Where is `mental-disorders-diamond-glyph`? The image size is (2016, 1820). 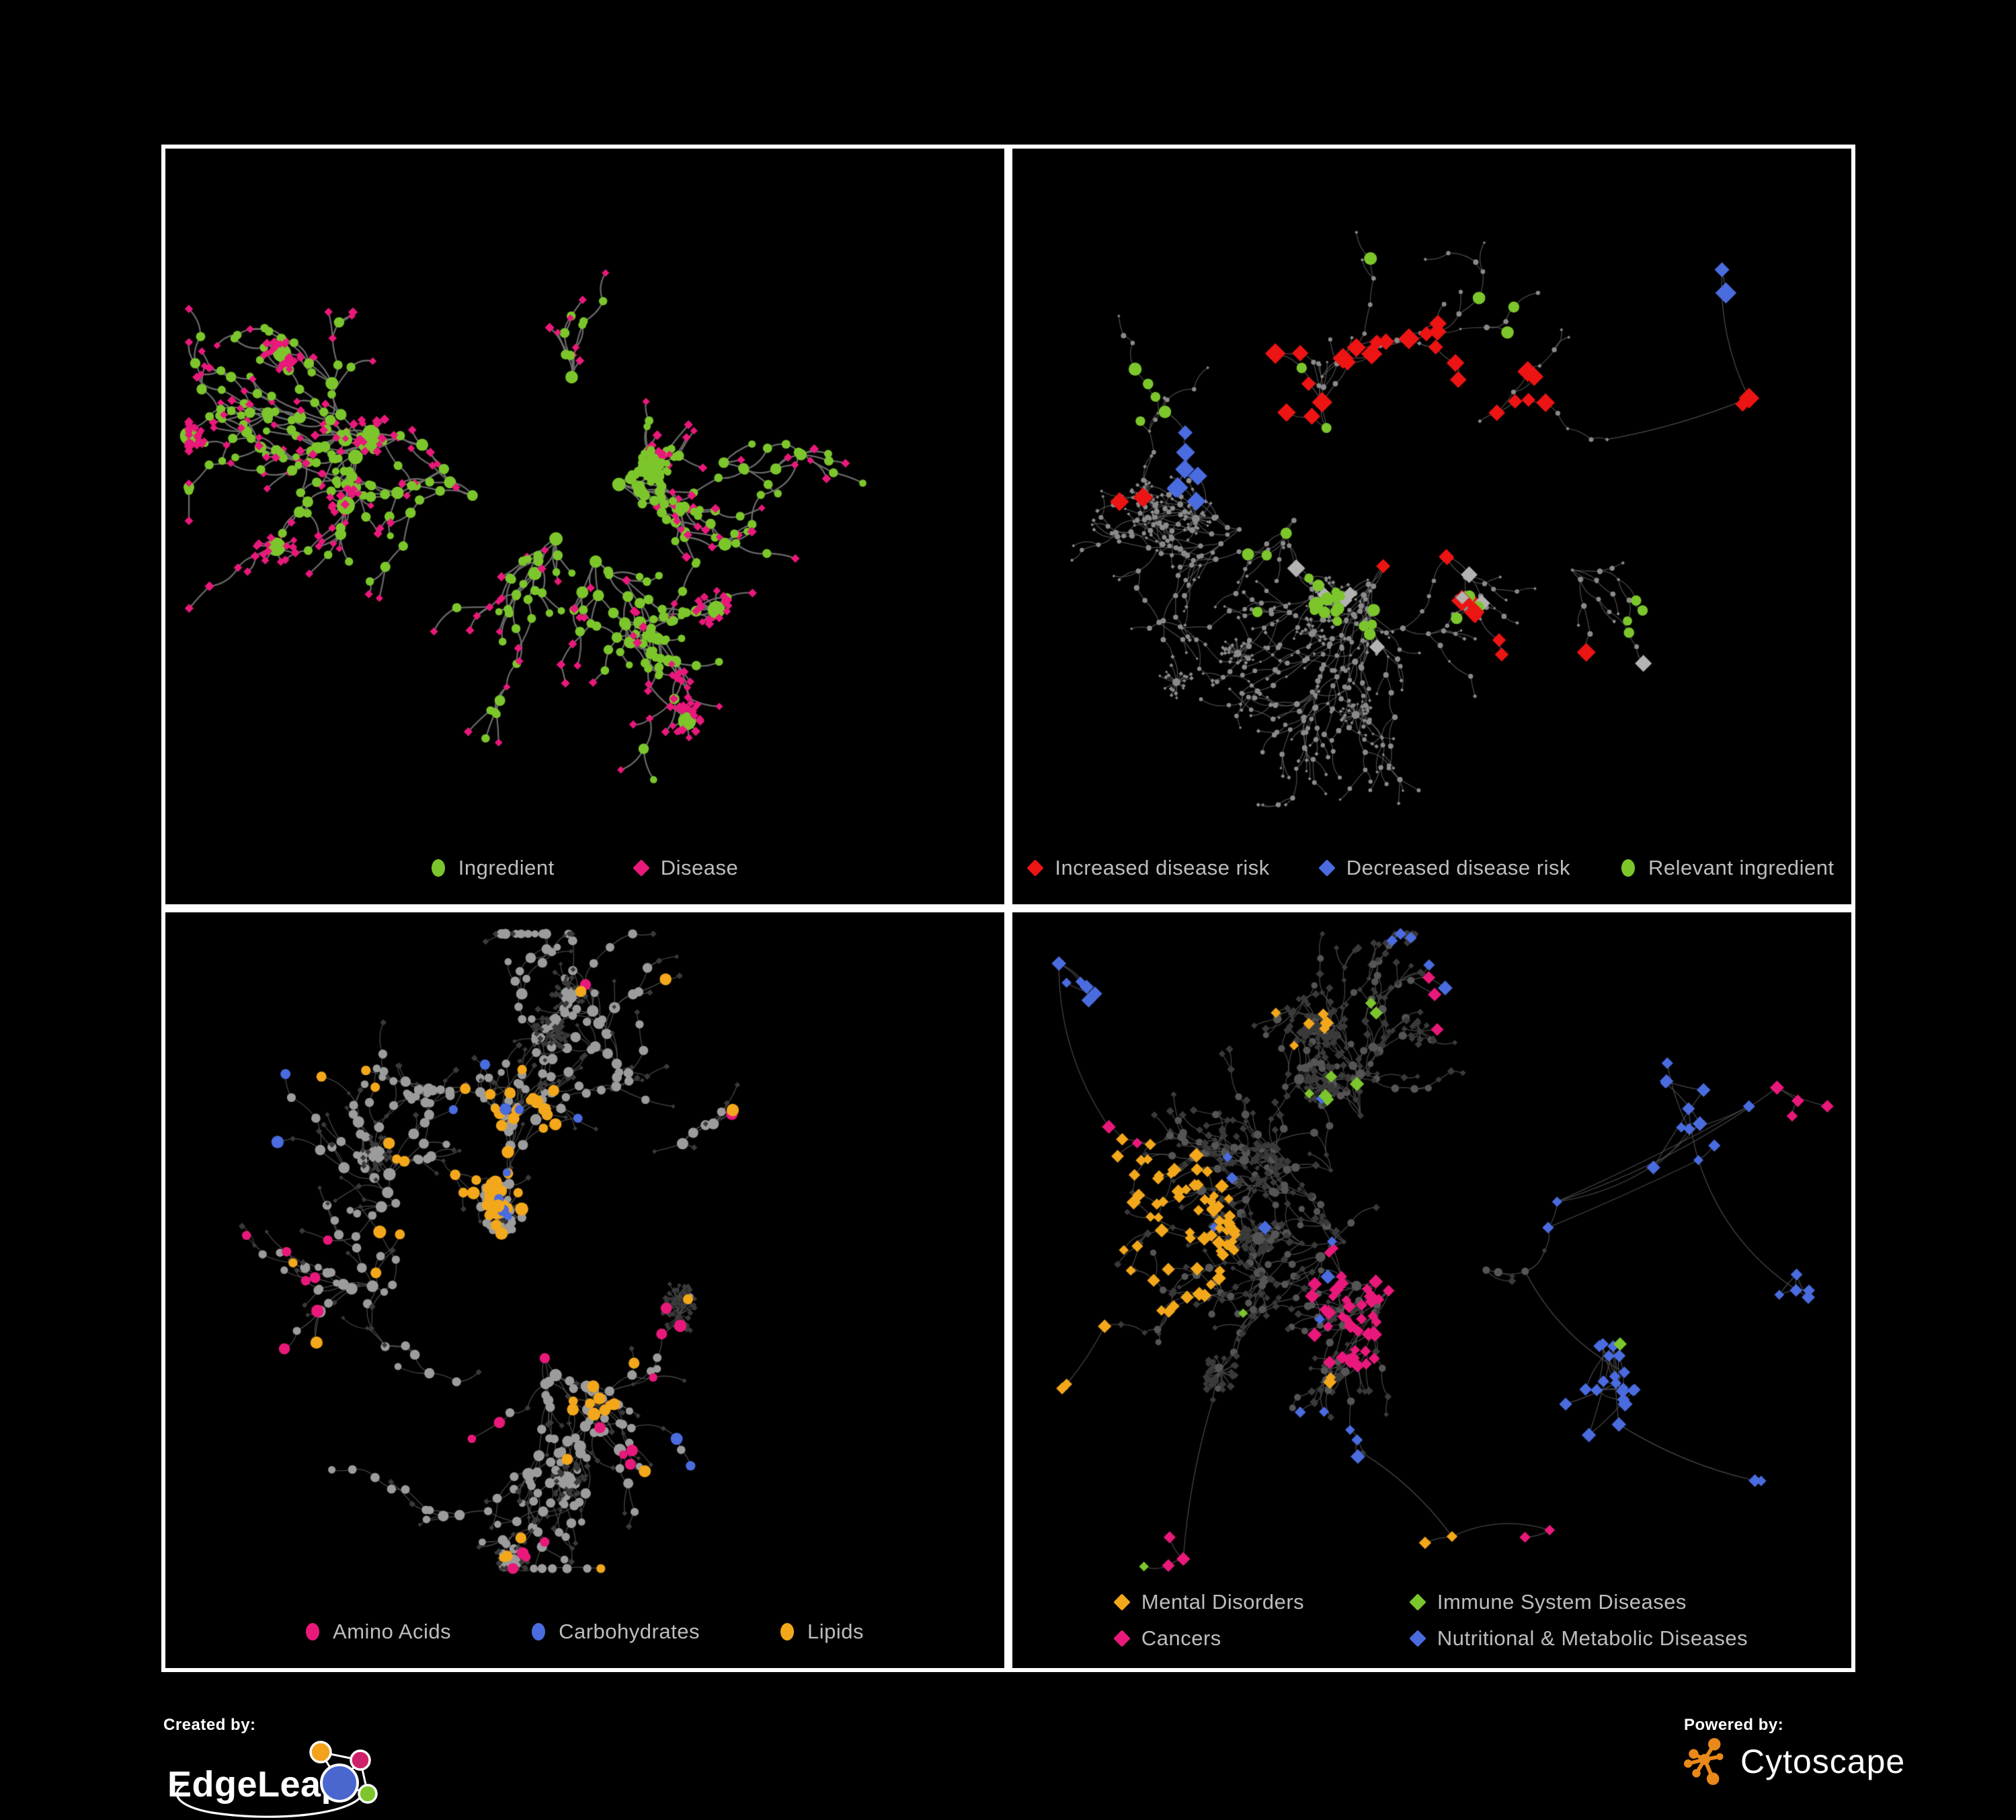
mental-disorders-diamond-glyph is located at coordinates (1122, 1602).